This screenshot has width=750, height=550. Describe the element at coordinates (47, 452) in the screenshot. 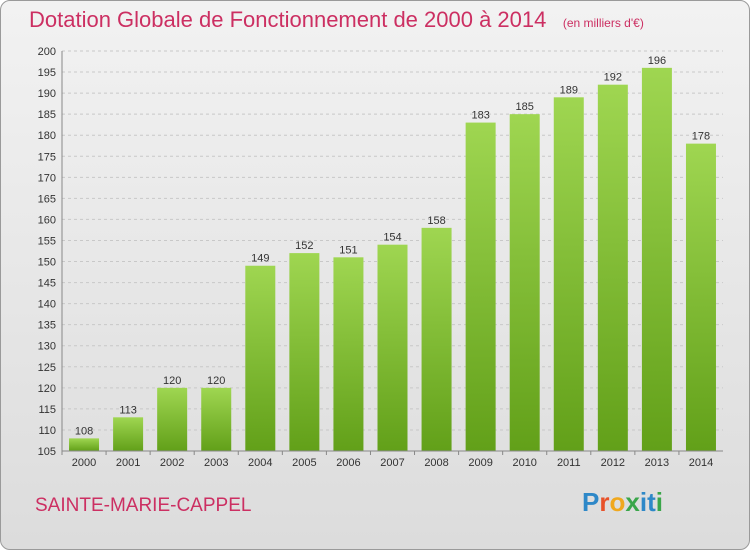

I see `y-tick-label: 105` at that location.